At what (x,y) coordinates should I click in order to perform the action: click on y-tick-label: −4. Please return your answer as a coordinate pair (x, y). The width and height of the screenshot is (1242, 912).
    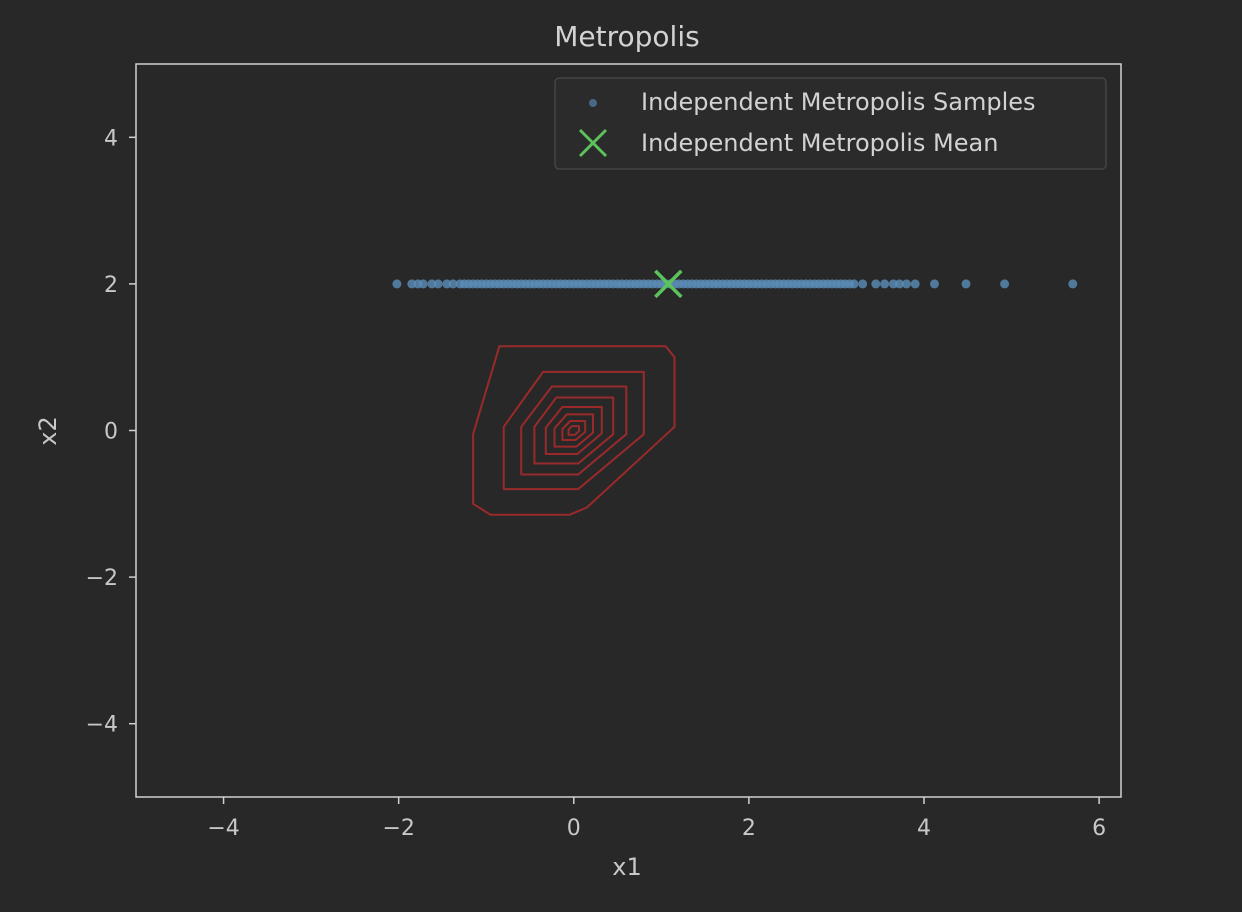
    Looking at the image, I should click on (102, 725).